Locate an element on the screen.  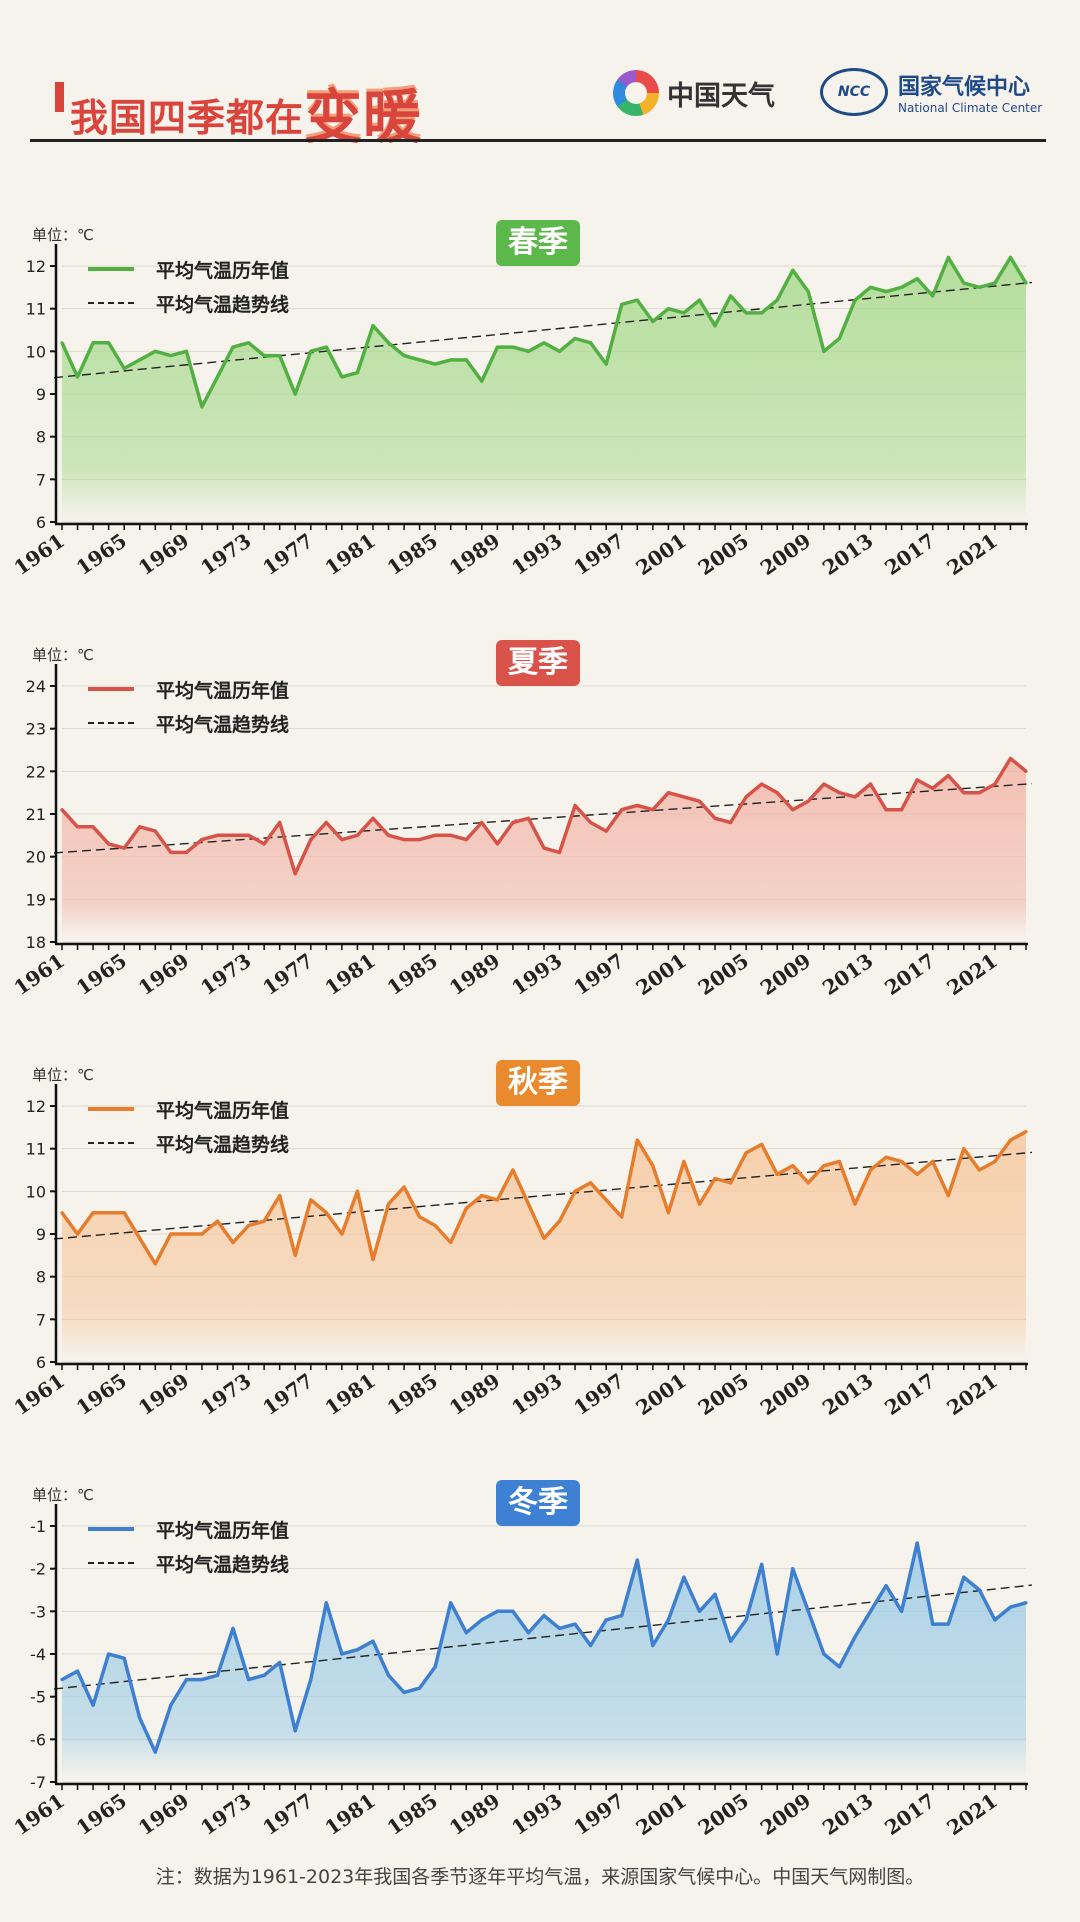
x-tick-label: 1993 is located at coordinates (536, 1394).